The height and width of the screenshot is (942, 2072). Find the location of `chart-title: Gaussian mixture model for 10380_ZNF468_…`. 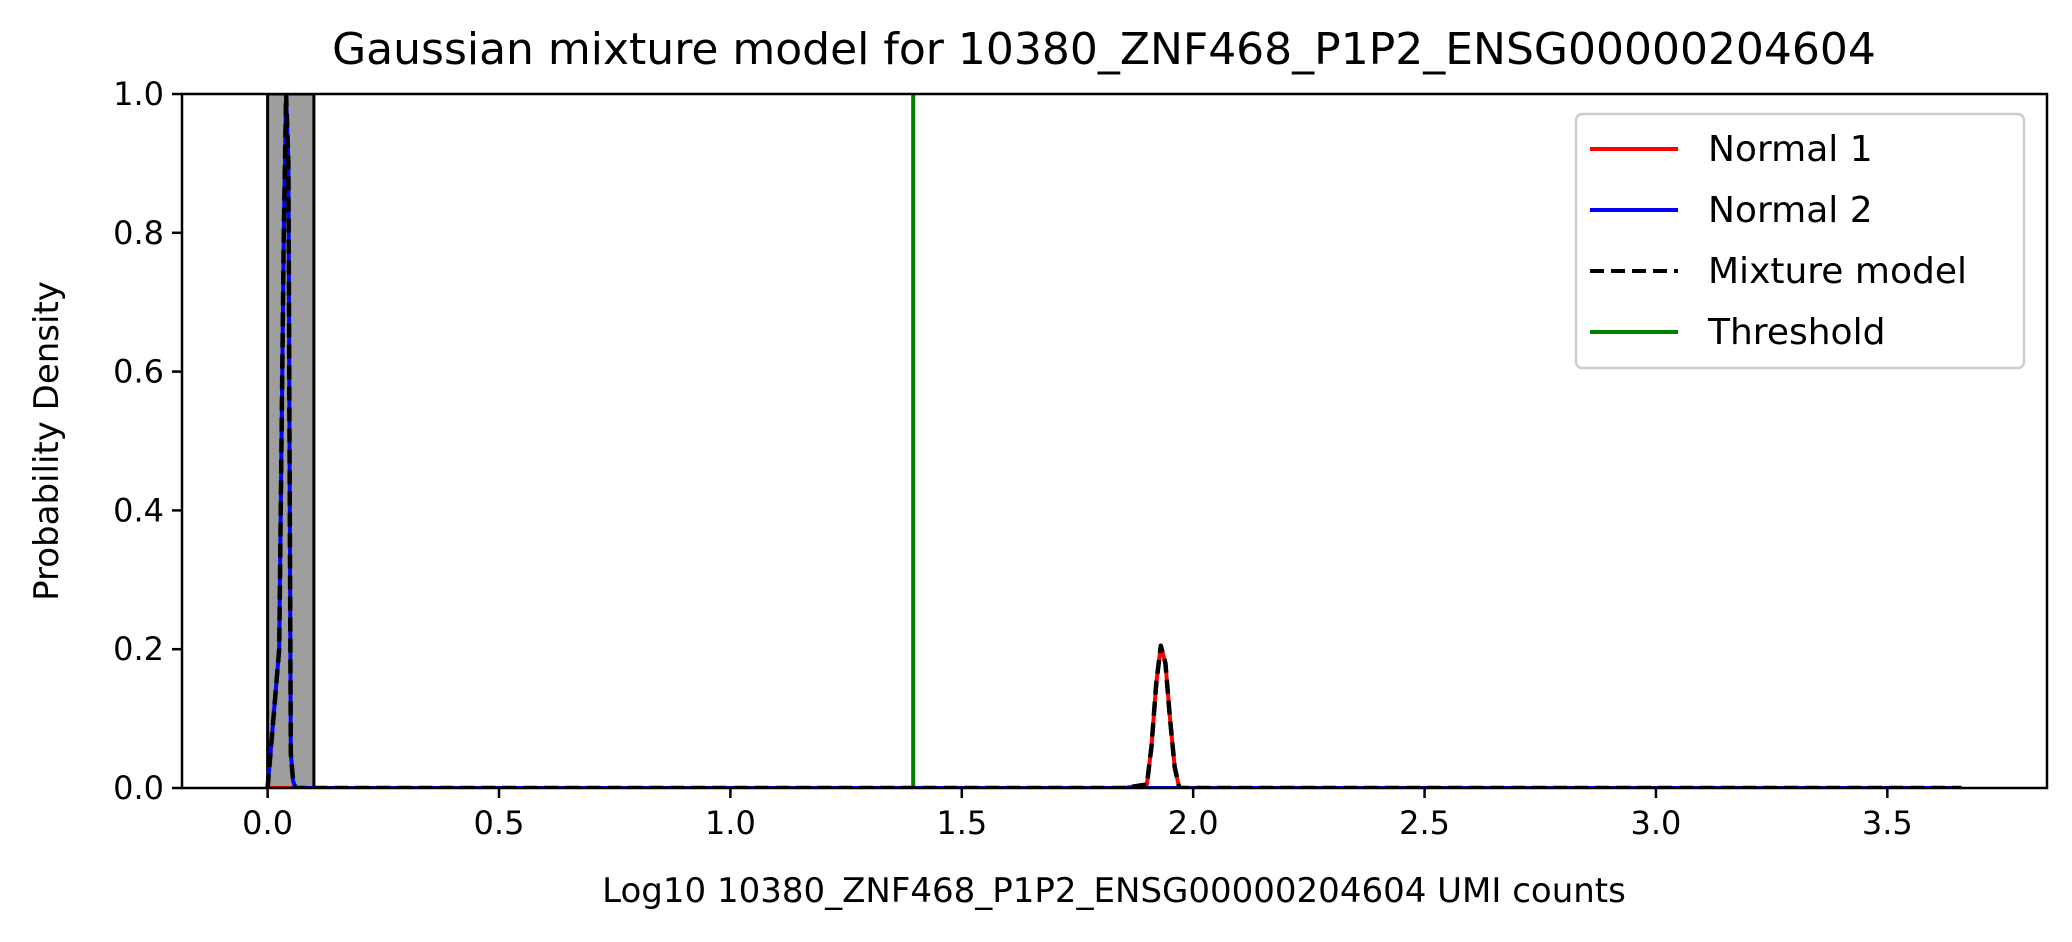

chart-title: Gaussian mixture model for 10380_ZNF468_… is located at coordinates (1104, 49).